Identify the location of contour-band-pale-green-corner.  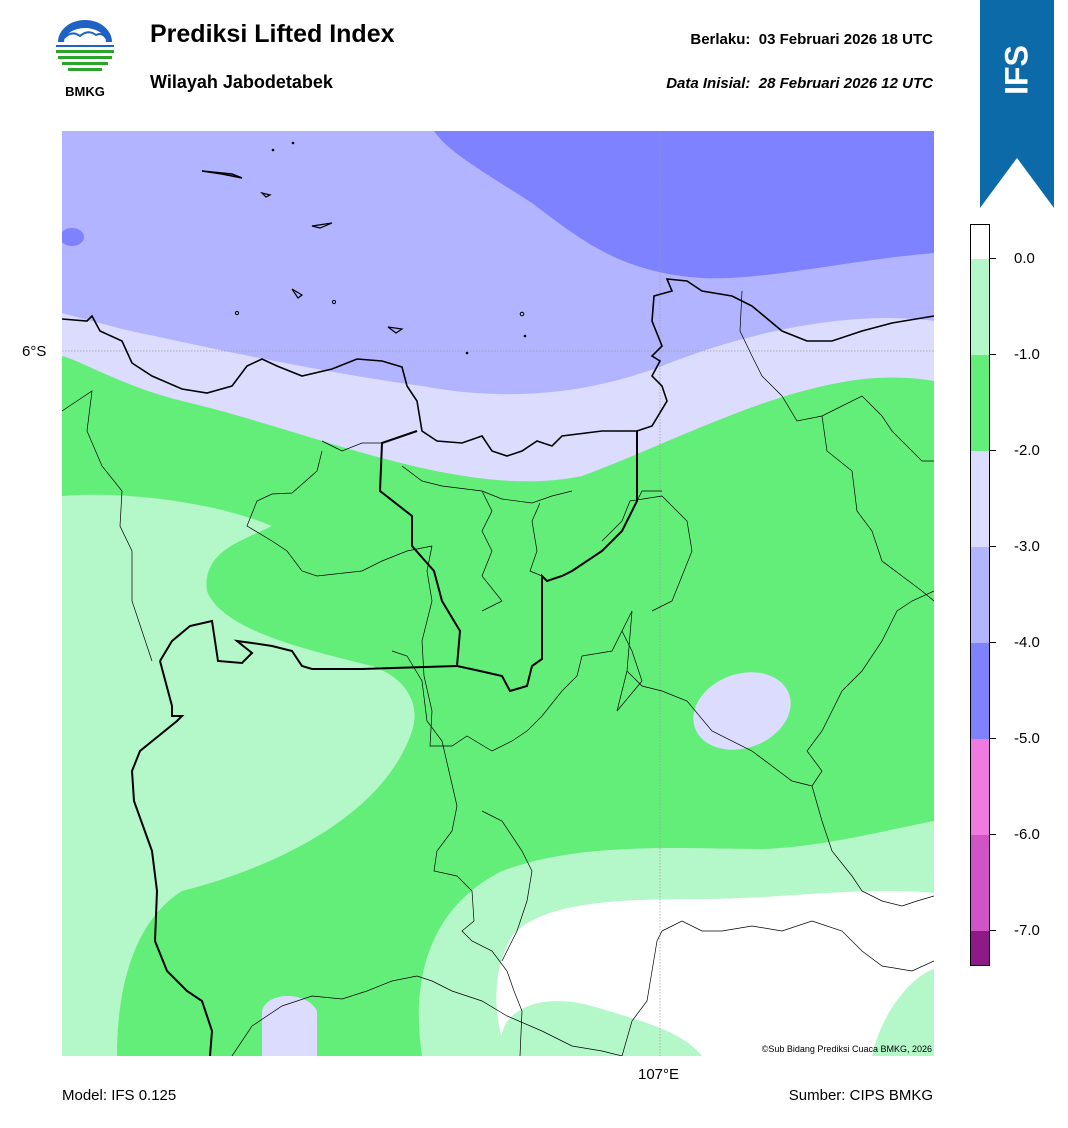
(903, 1012).